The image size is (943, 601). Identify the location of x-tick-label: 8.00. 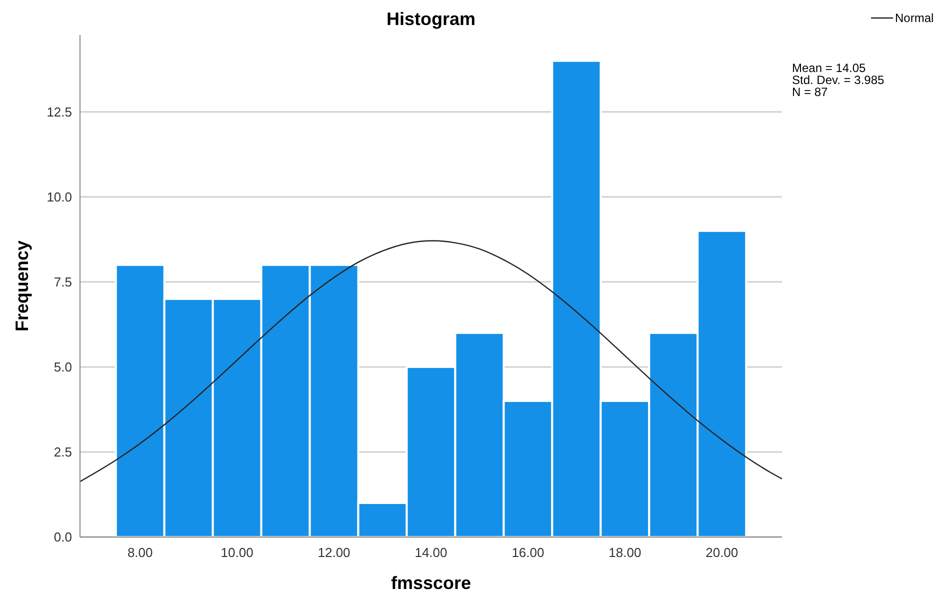
(140, 552).